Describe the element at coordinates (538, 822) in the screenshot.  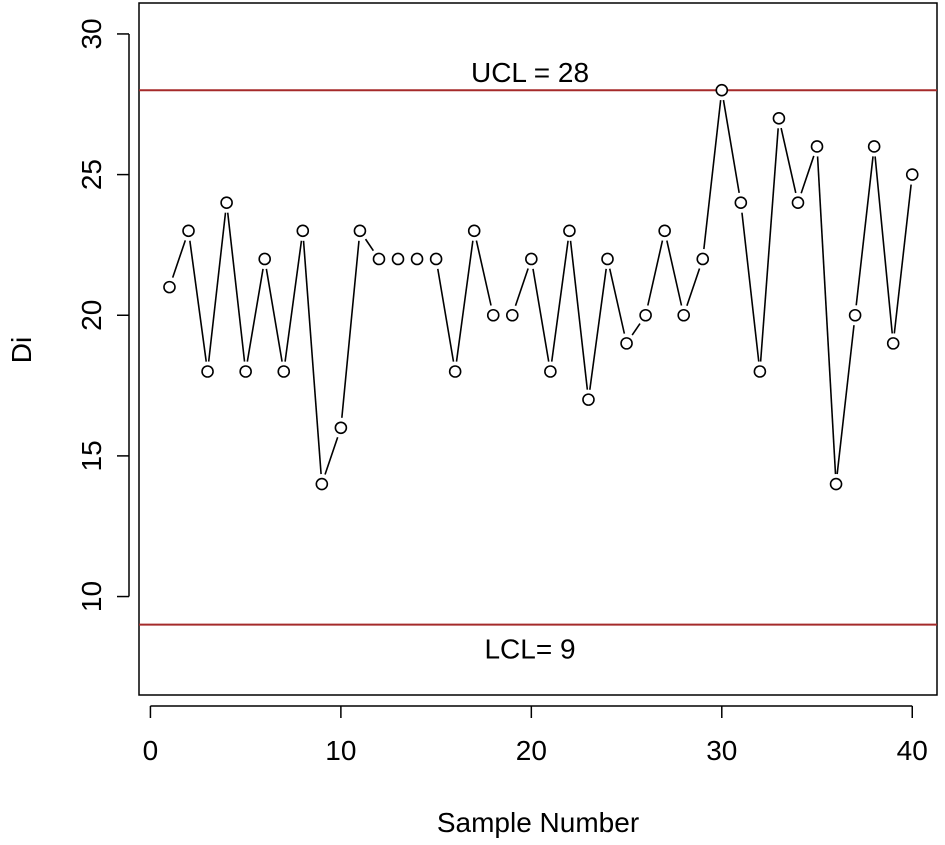
I see `x-axis-label: Sample Number` at that location.